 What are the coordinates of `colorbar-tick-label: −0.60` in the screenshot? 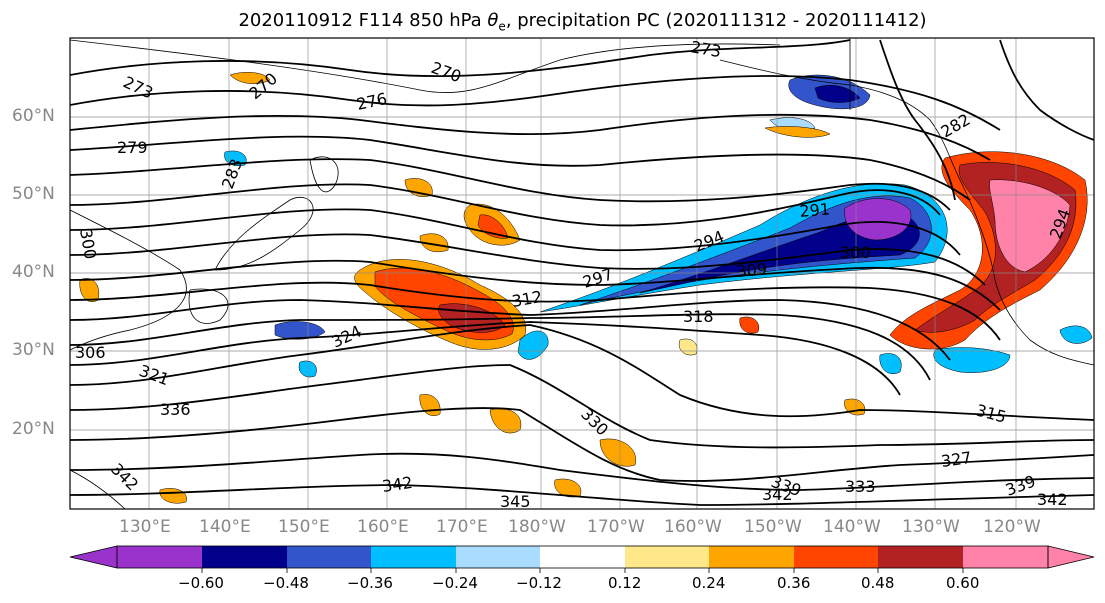 It's located at (201, 583).